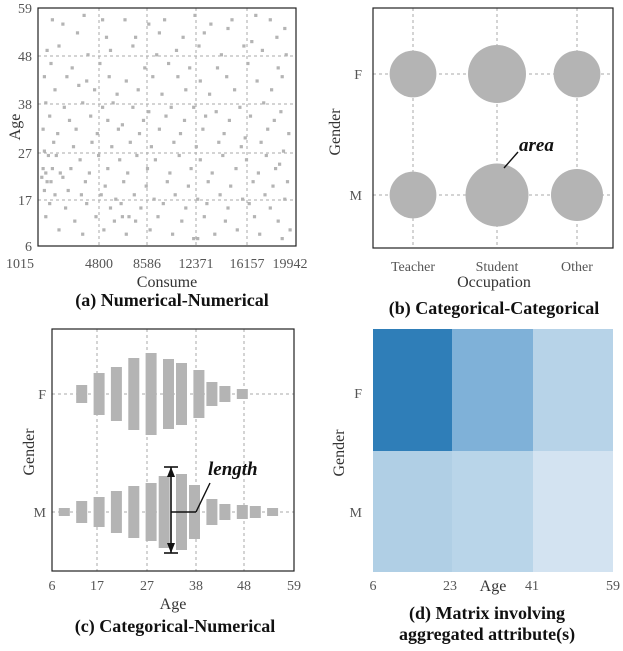 The image size is (623, 651). Describe the element at coordinates (290, 264) in the screenshot. I see `scatter-x-tick: 19942` at that location.